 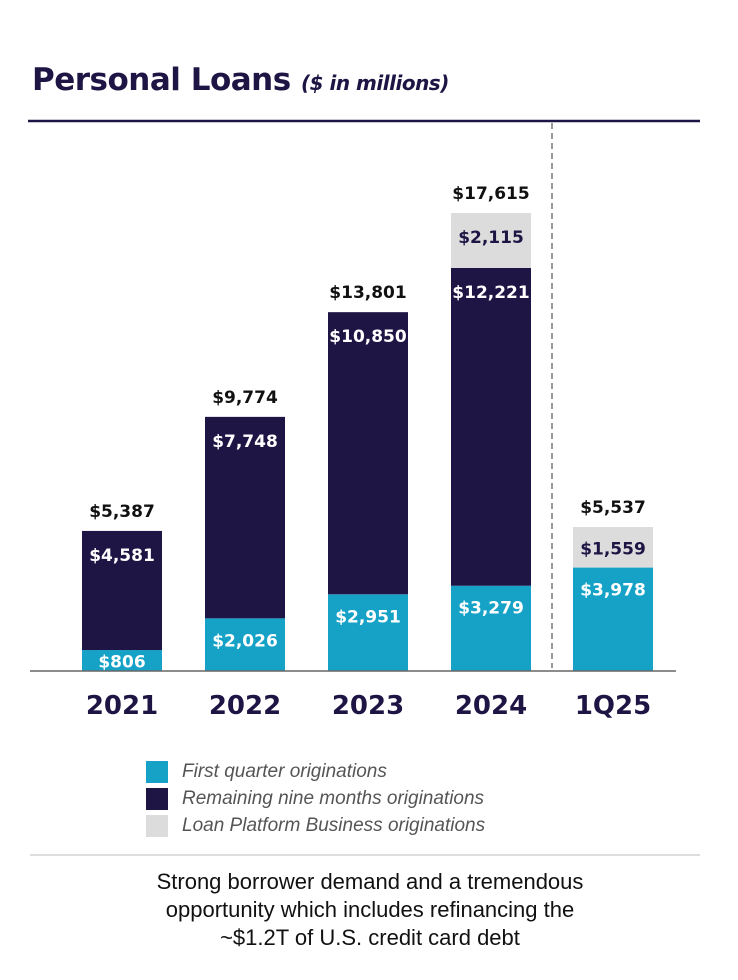 What do you see at coordinates (122, 706) in the screenshot?
I see `x-tick-label: 2021` at bounding box center [122, 706].